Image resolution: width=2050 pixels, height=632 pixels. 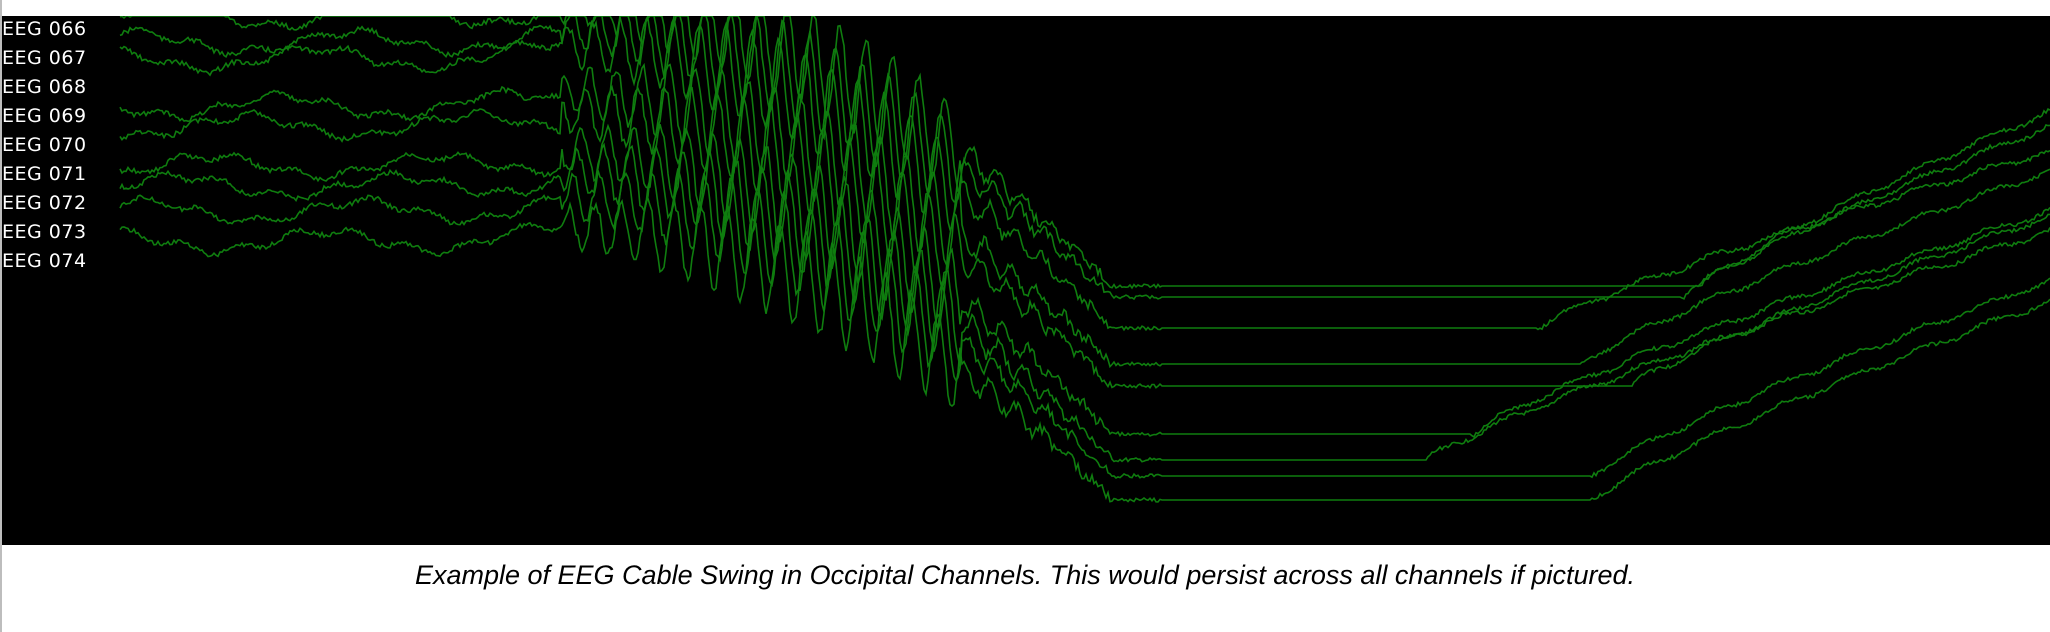 What do you see at coordinates (44, 116) in the screenshot?
I see `channel-label-069: EEG 069` at bounding box center [44, 116].